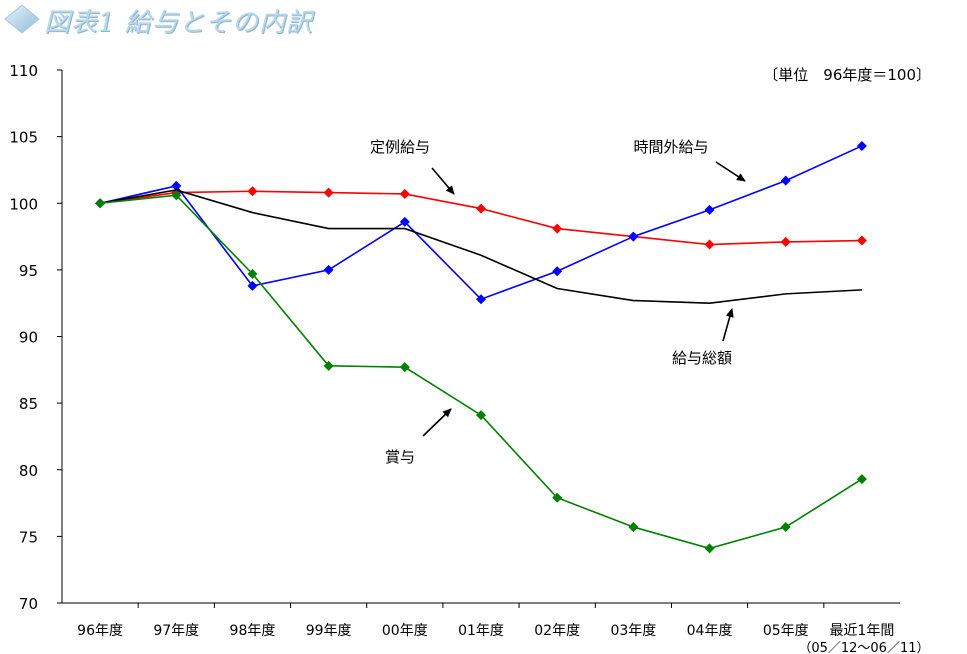  I want to click on y-tick-label: 75, so click(28, 537).